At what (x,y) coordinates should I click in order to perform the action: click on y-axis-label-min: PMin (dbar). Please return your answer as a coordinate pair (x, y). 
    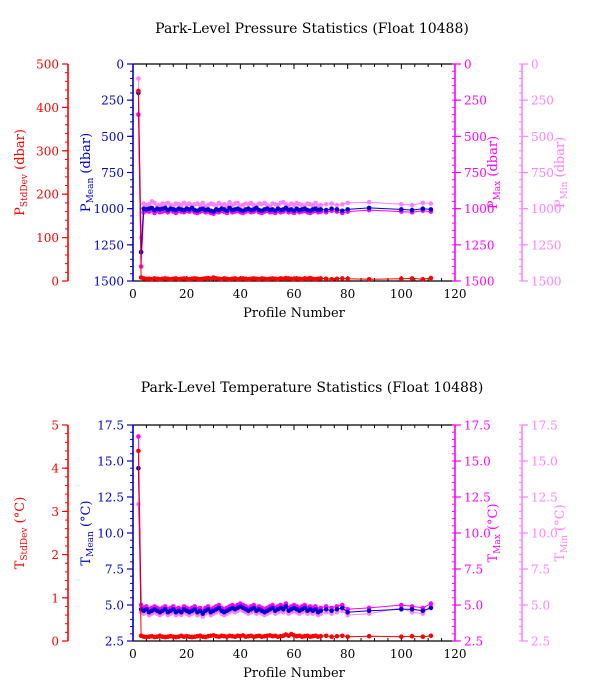
    Looking at the image, I should click on (561, 173).